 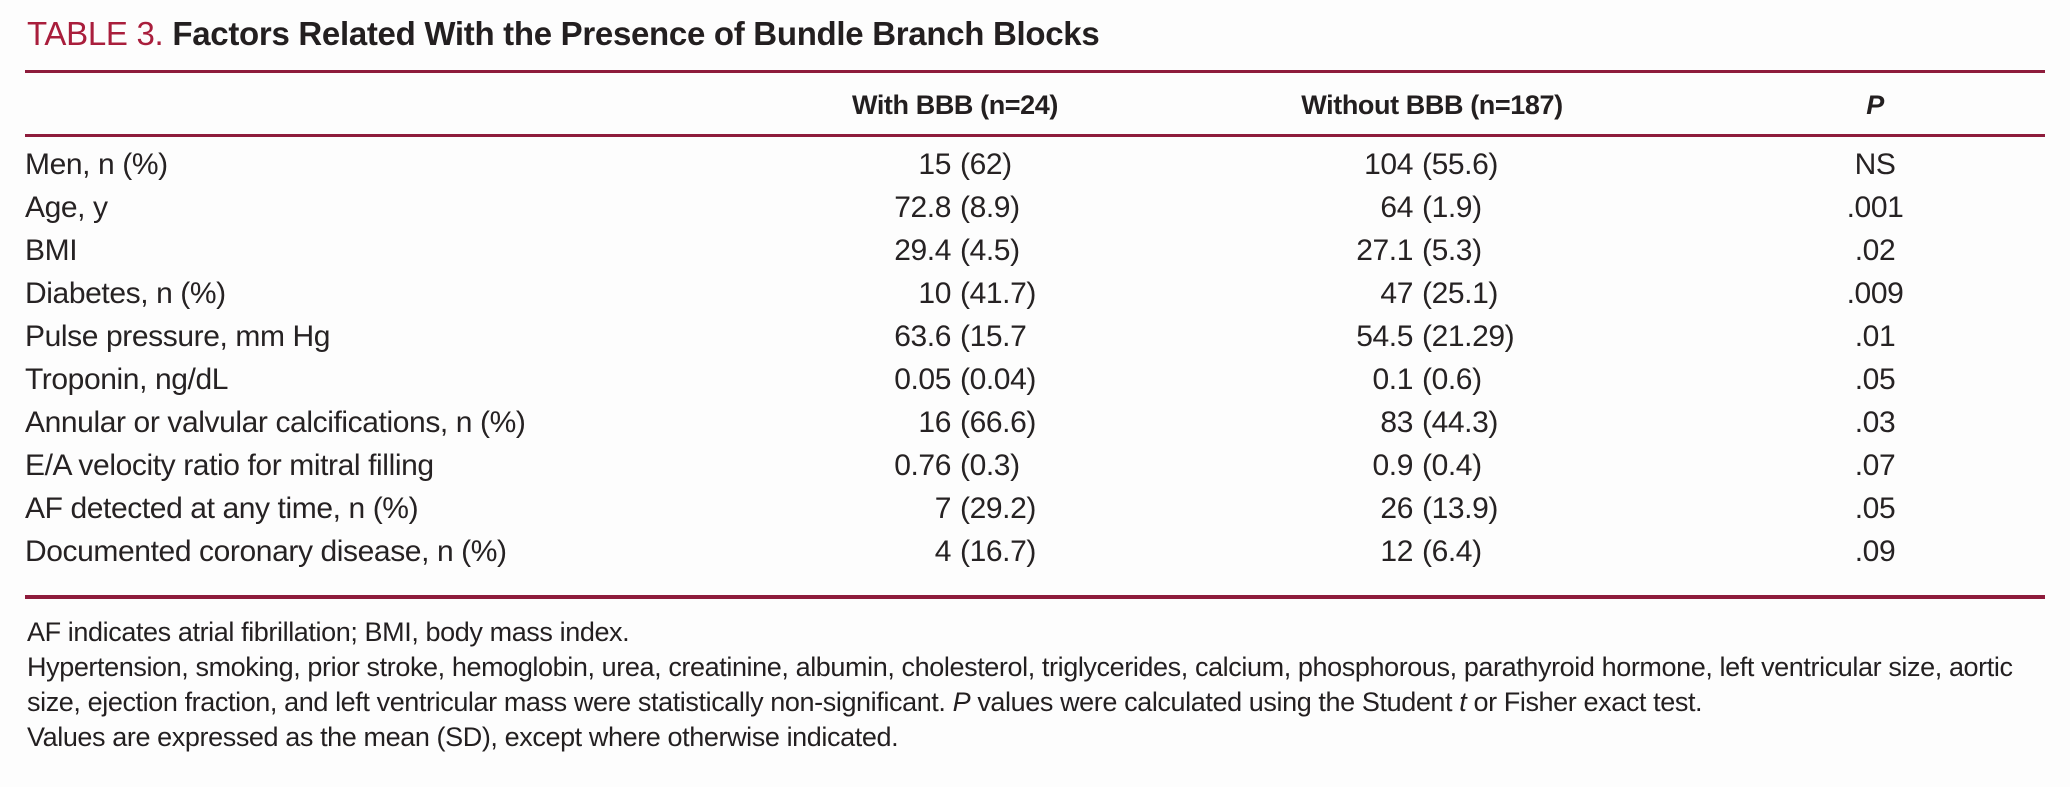 What do you see at coordinates (922, 250) in the screenshot?
I see `cell-value: 29.4` at bounding box center [922, 250].